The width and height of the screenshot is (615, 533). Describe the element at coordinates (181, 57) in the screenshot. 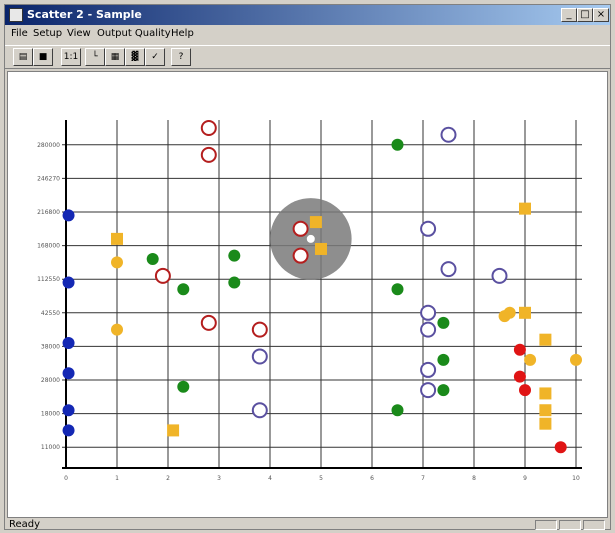

I see `help-icon: ?` at that location.